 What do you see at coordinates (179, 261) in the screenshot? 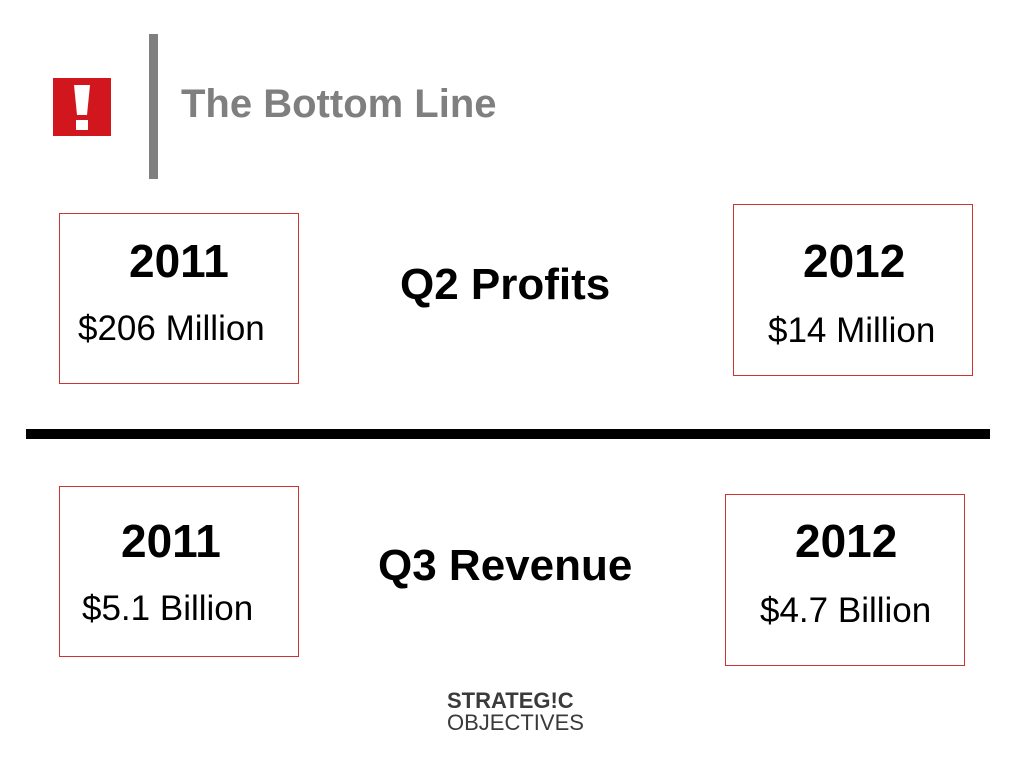
I see `stat-year-q2-2011: 2011` at bounding box center [179, 261].